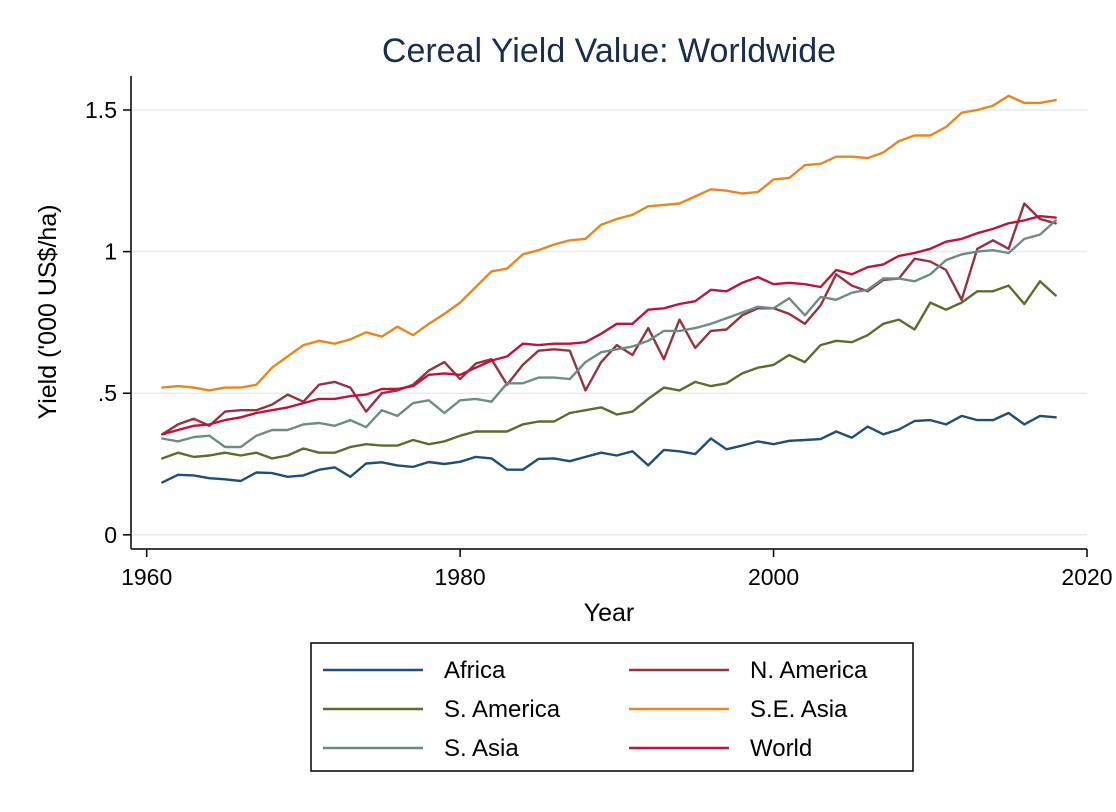 The width and height of the screenshot is (1116, 812). Describe the element at coordinates (48, 311) in the screenshot. I see `y-axis-label: Yield ('000 US$/ha)` at that location.